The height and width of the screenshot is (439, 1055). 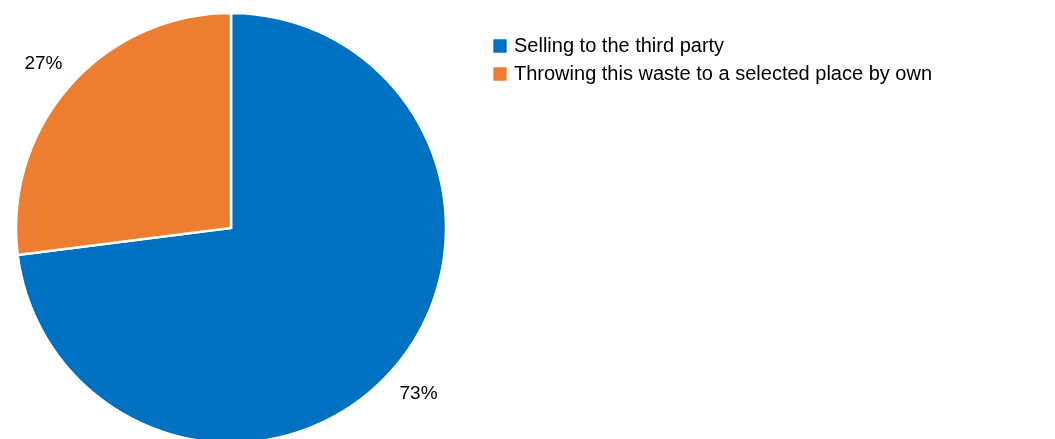 I want to click on legend-label: Throwing this waste to a selected place by own, so click(x=723, y=73).